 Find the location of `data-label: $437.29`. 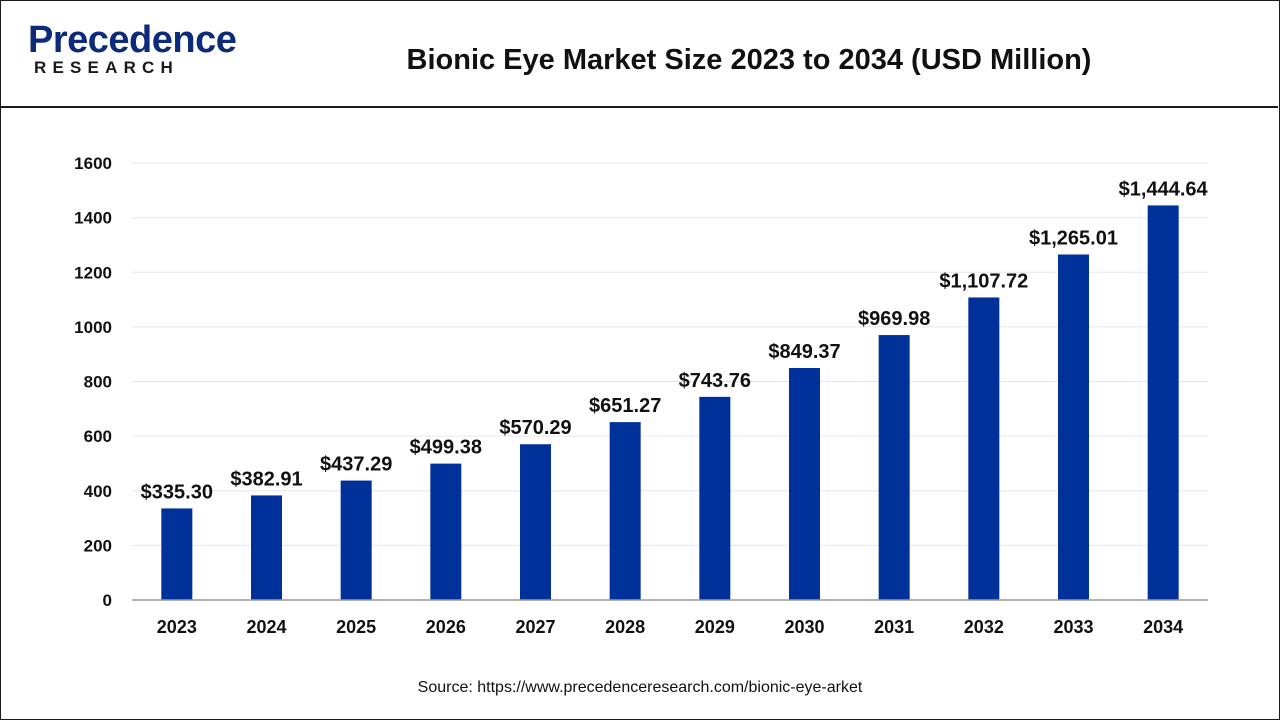

data-label: $437.29 is located at coordinates (356, 465).